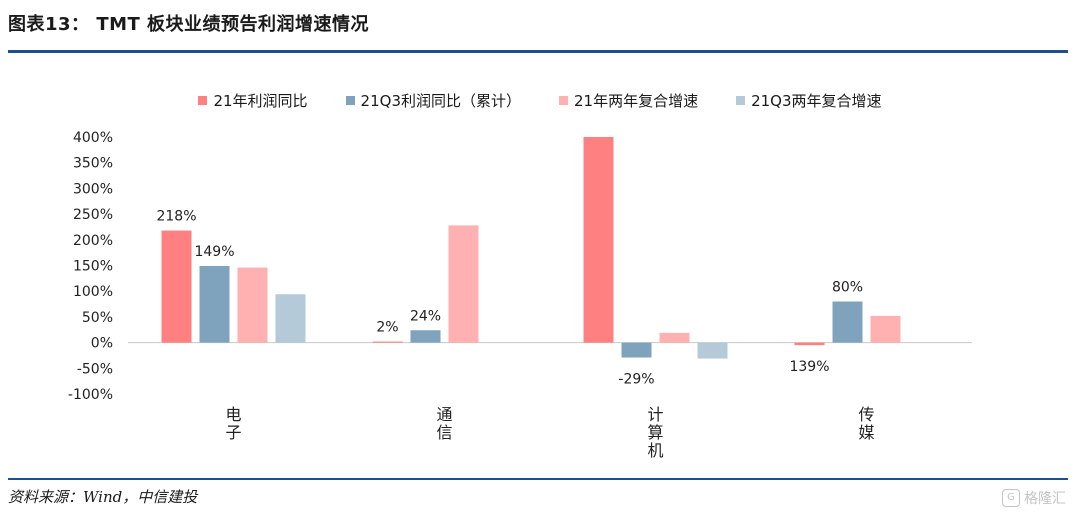 The image size is (1080, 513). Describe the element at coordinates (847, 287) in the screenshot. I see `data-label: 80%` at that location.